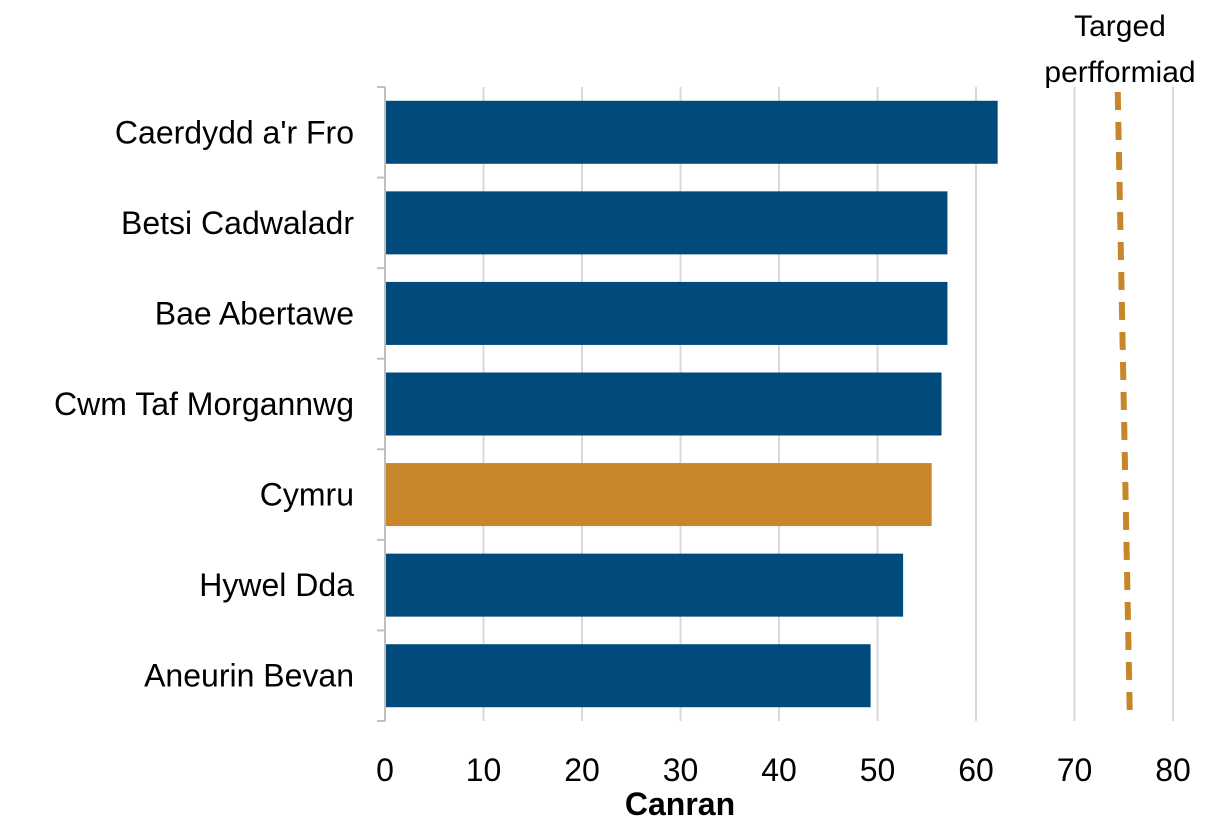 This screenshot has width=1225, height=823. I want to click on x-tick-label: 70, so click(1075, 770).